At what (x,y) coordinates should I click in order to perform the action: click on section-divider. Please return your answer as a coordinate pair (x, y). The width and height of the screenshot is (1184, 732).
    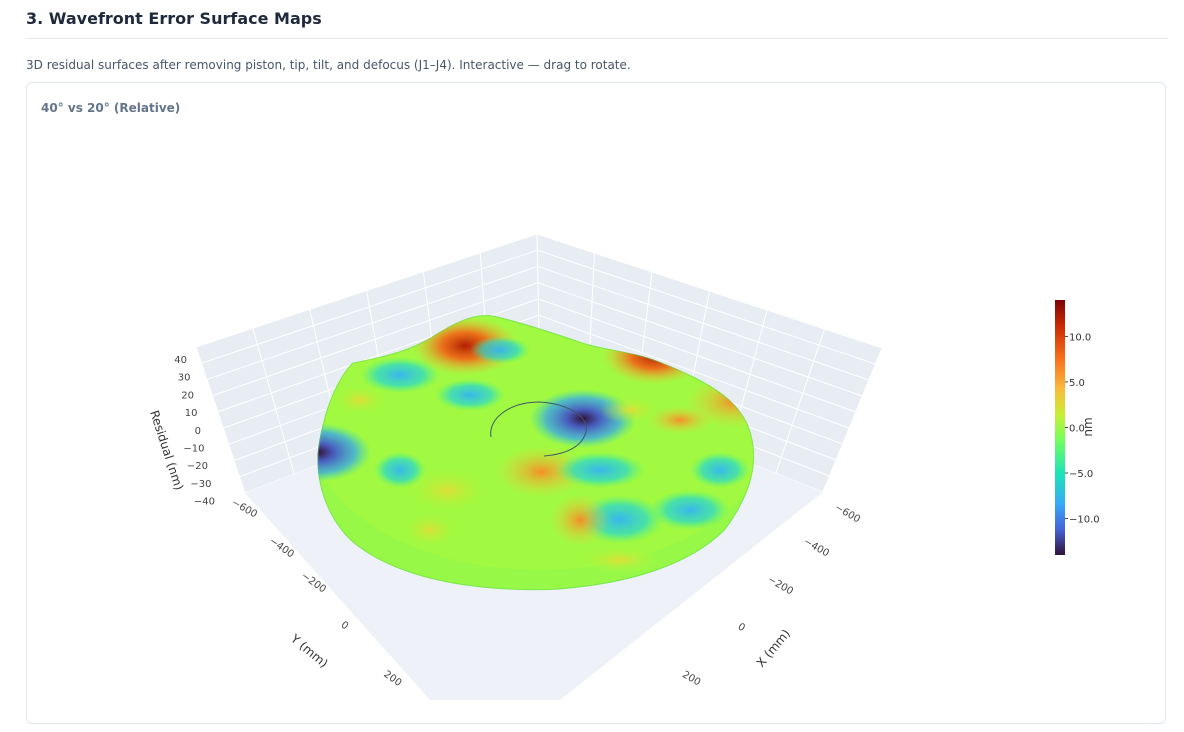
    Looking at the image, I should click on (597, 38).